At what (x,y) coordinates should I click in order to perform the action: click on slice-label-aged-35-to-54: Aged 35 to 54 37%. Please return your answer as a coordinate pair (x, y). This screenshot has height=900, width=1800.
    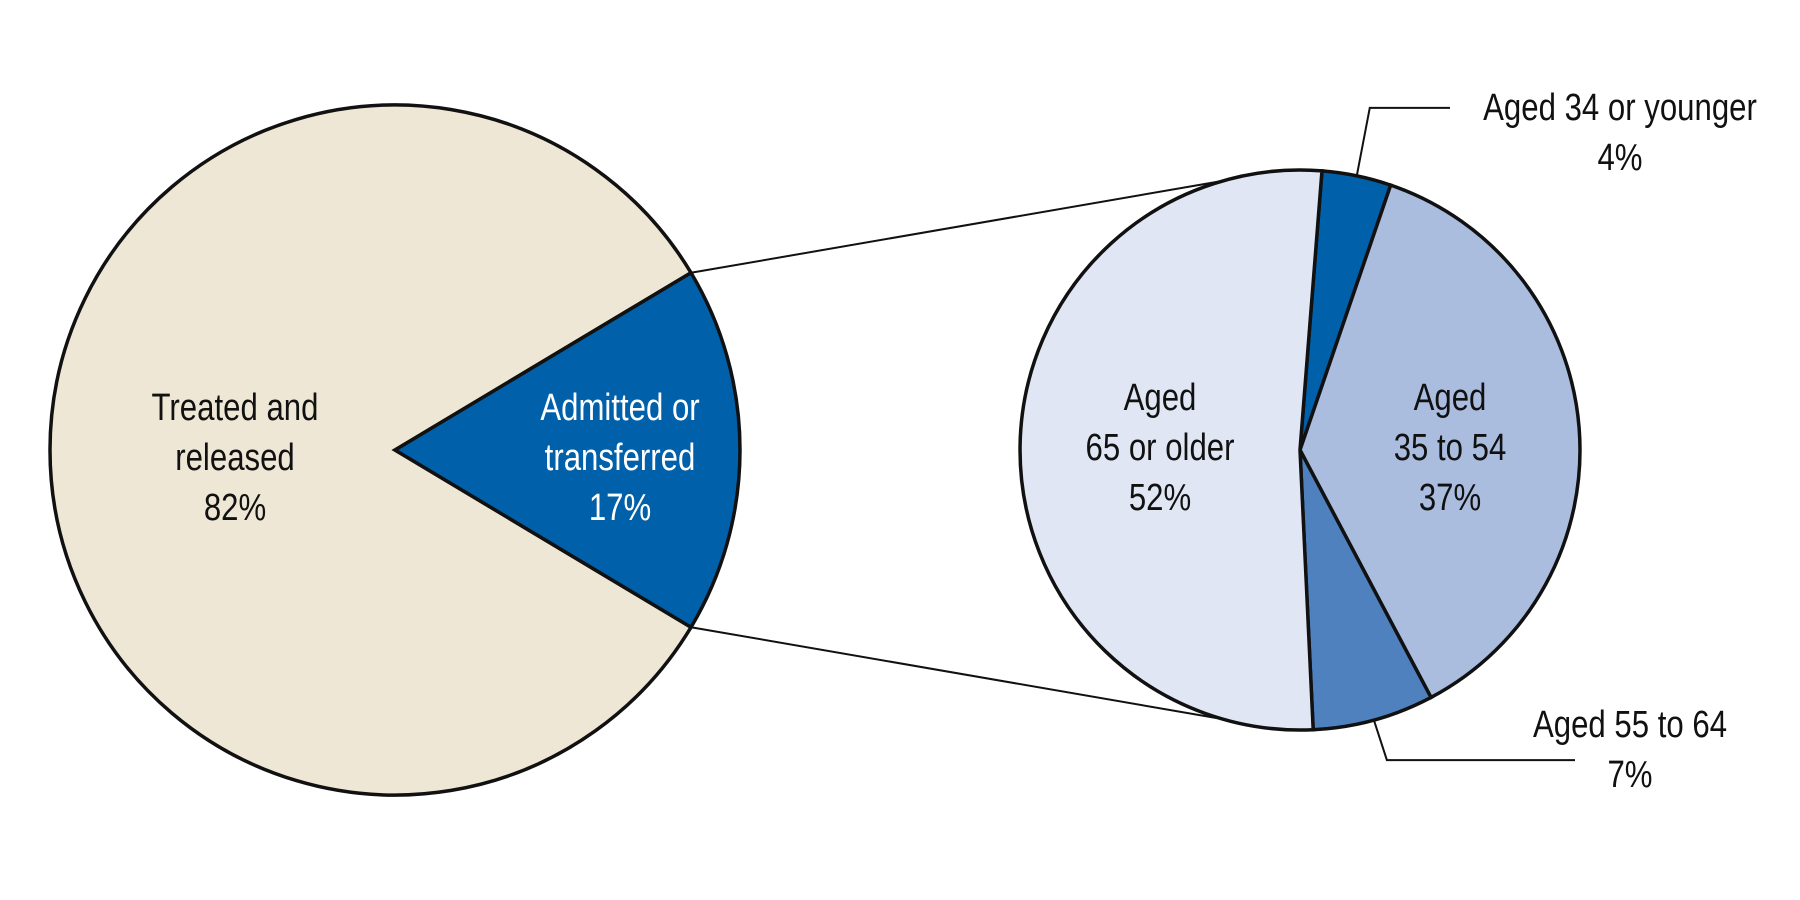
    Looking at the image, I should click on (1450, 448).